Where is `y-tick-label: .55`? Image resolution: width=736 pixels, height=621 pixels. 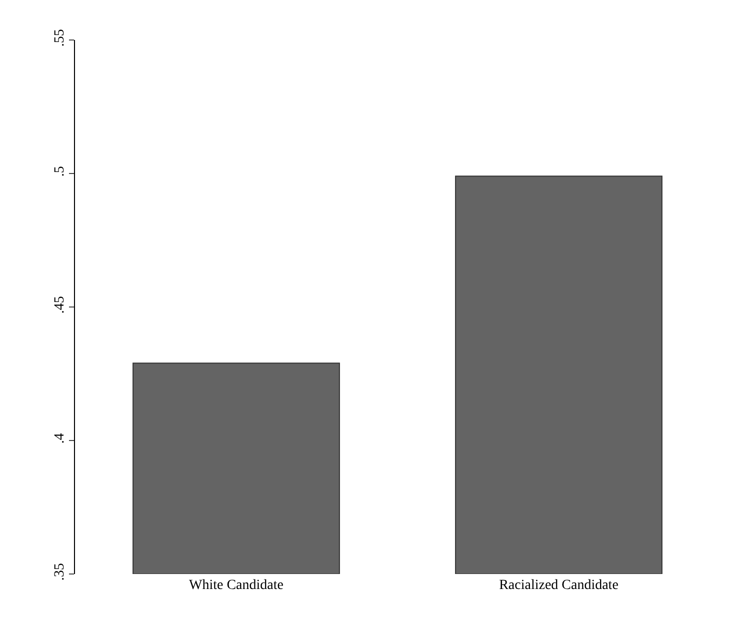 y-tick-label: .55 is located at coordinates (60, 38).